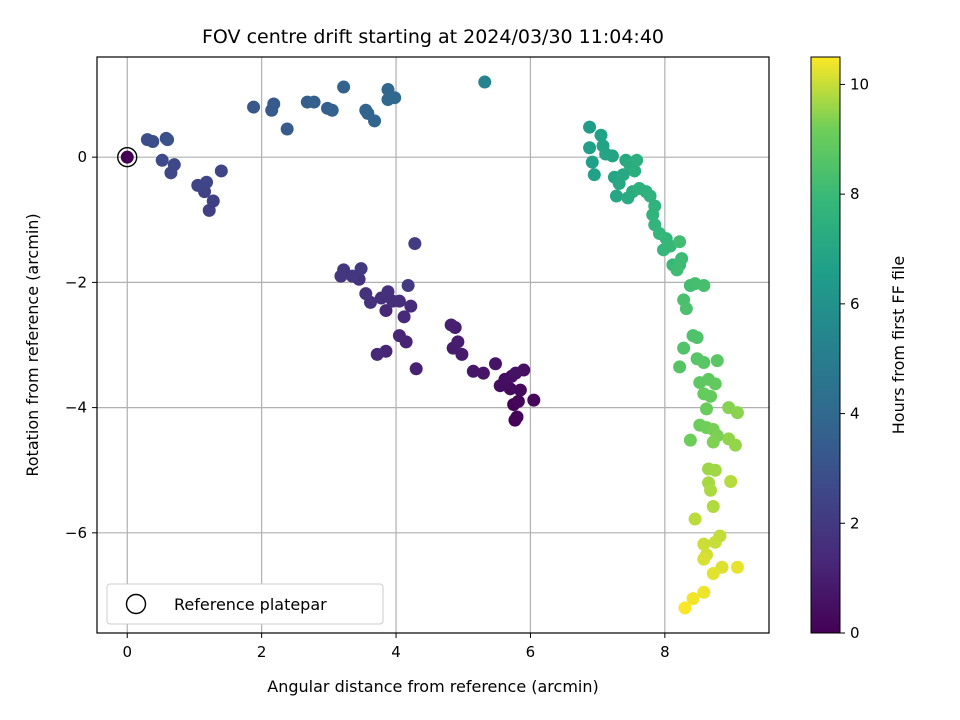 Image resolution: width=960 pixels, height=720 pixels. I want to click on x-tick-label: 6, so click(531, 652).